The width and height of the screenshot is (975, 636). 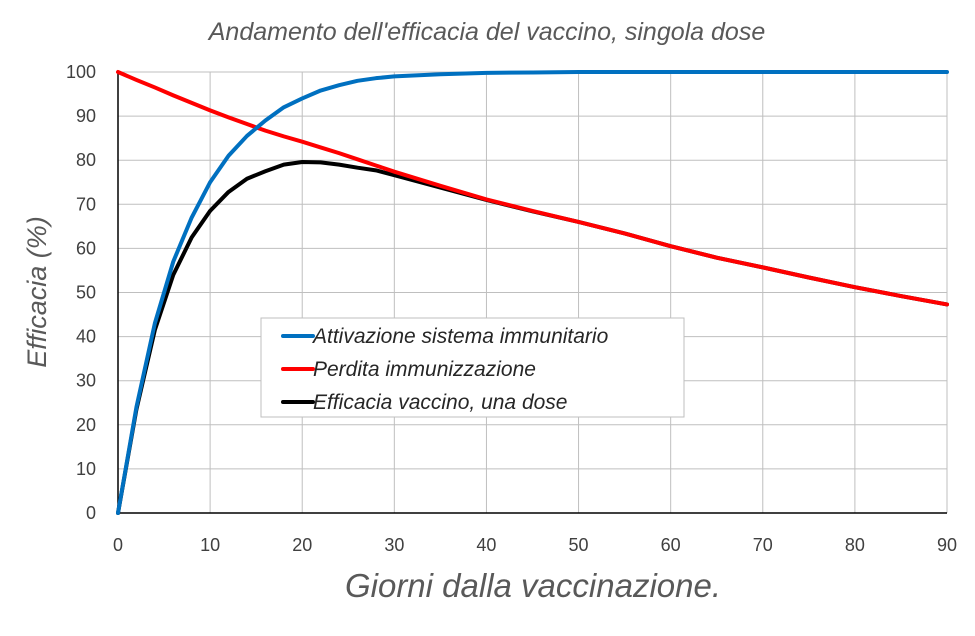 I want to click on x-tick-label: 70, so click(x=763, y=545).